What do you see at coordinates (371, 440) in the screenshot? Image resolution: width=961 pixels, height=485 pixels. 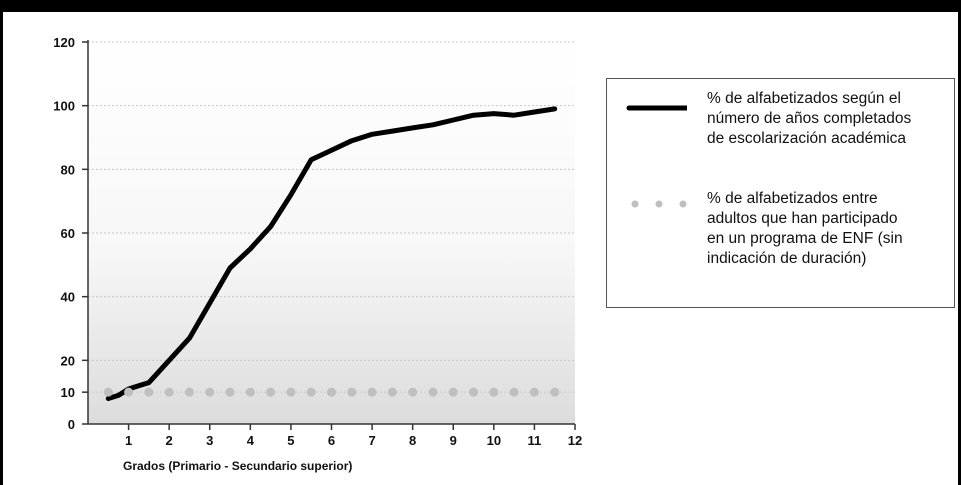 I see `x-tick-label: 7` at bounding box center [371, 440].